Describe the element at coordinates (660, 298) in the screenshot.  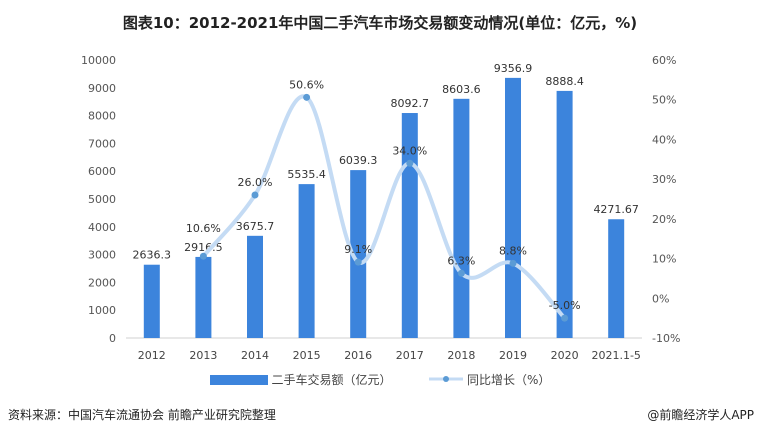
I see `right-axis-tick: 0%` at that location.